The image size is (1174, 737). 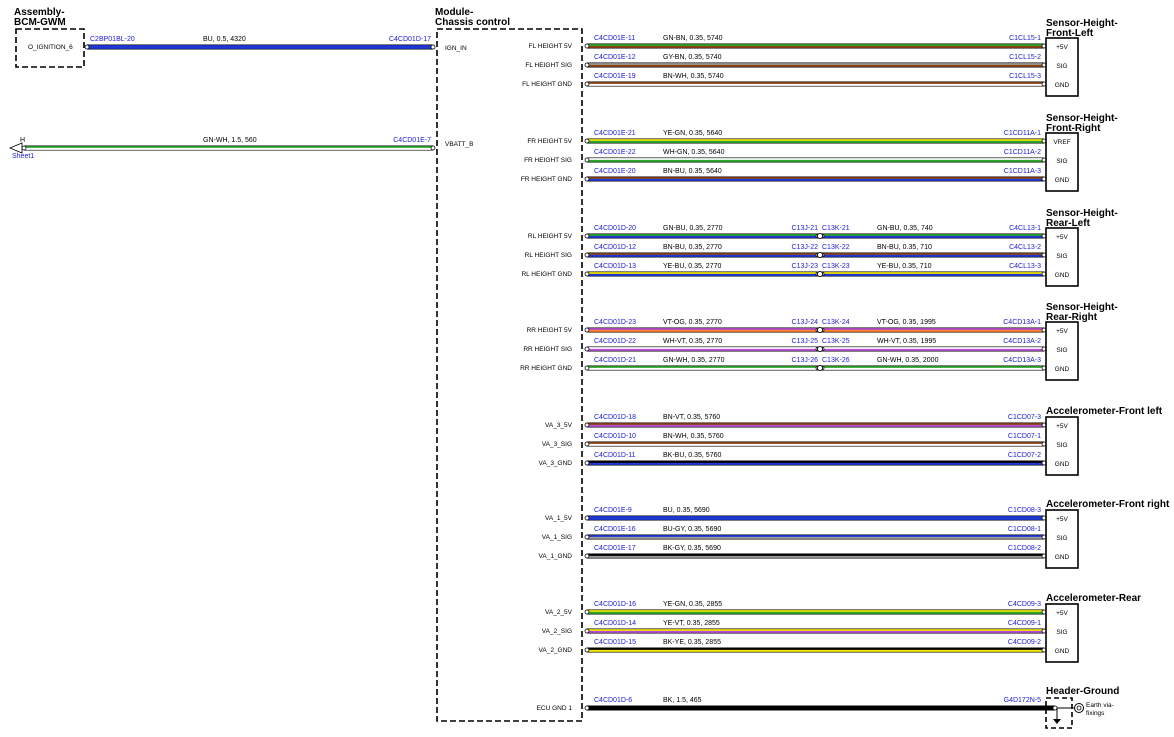 What do you see at coordinates (694, 152) in the screenshot?
I see `wire-spec-fr-1: WH-GN, 0.35, 5640` at bounding box center [694, 152].